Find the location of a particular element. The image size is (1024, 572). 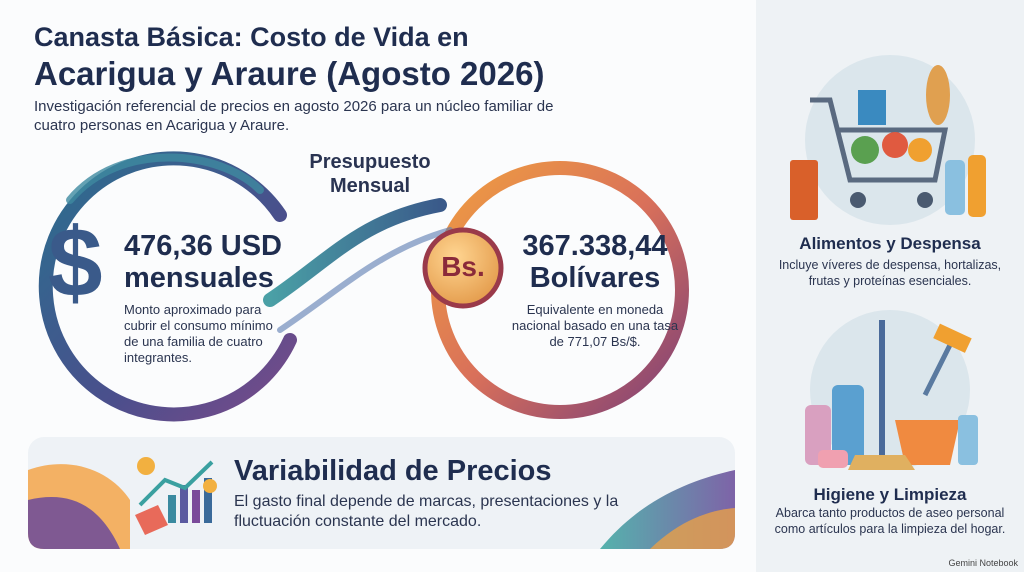

card-title: Alimentos y Despensa is located at coordinates (890, 243).